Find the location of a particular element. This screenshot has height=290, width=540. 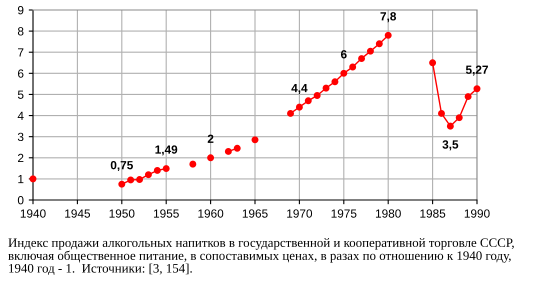

x-tick-label: 1950 is located at coordinates (122, 213).